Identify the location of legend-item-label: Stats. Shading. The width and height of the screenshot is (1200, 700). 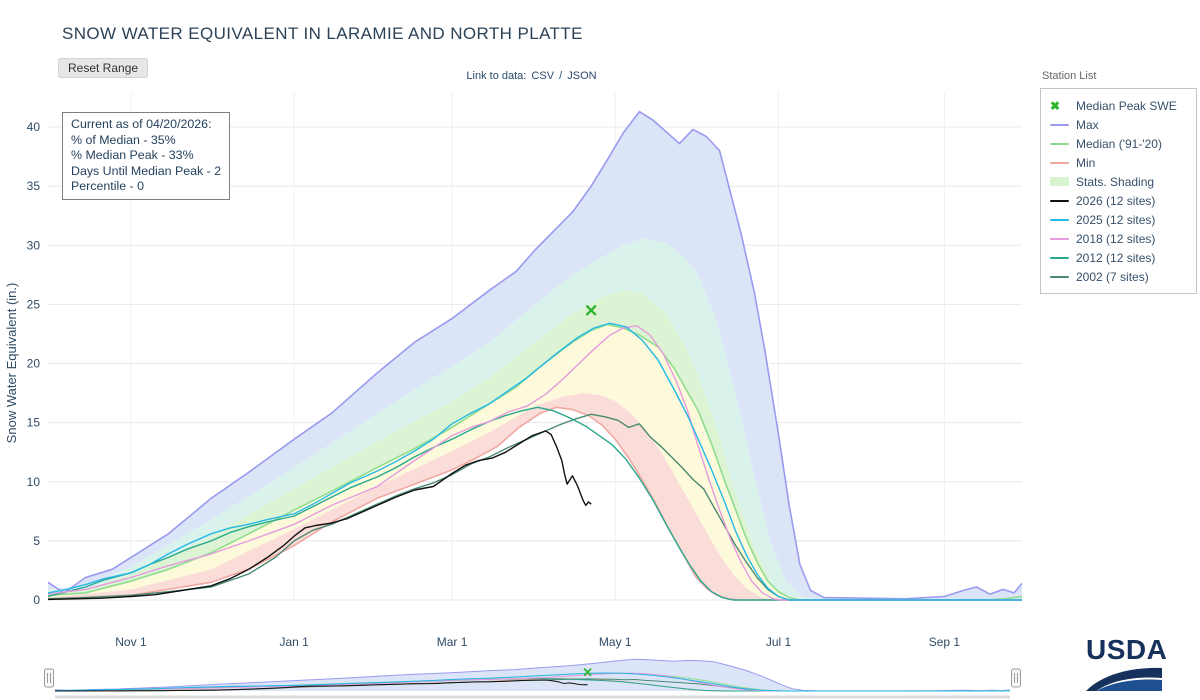
(1115, 181).